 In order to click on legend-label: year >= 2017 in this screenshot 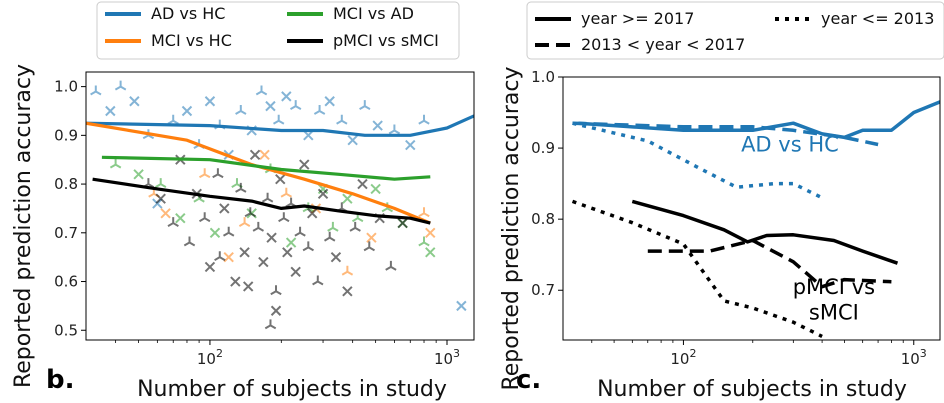, I will do `click(637, 18)`.